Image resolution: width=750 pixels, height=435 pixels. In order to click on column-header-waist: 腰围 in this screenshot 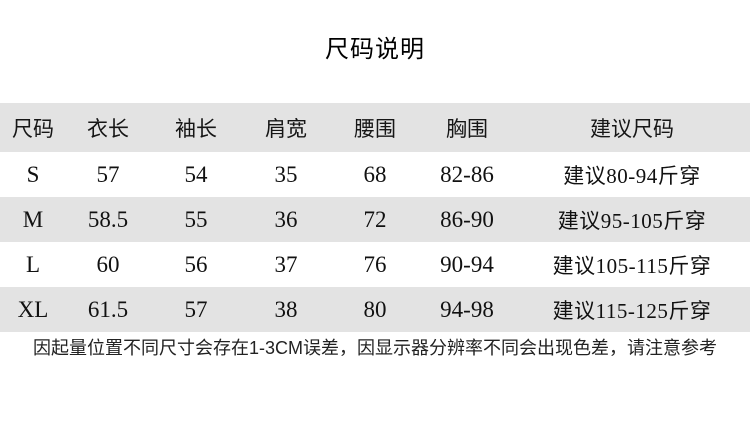, I will do `click(375, 129)`.